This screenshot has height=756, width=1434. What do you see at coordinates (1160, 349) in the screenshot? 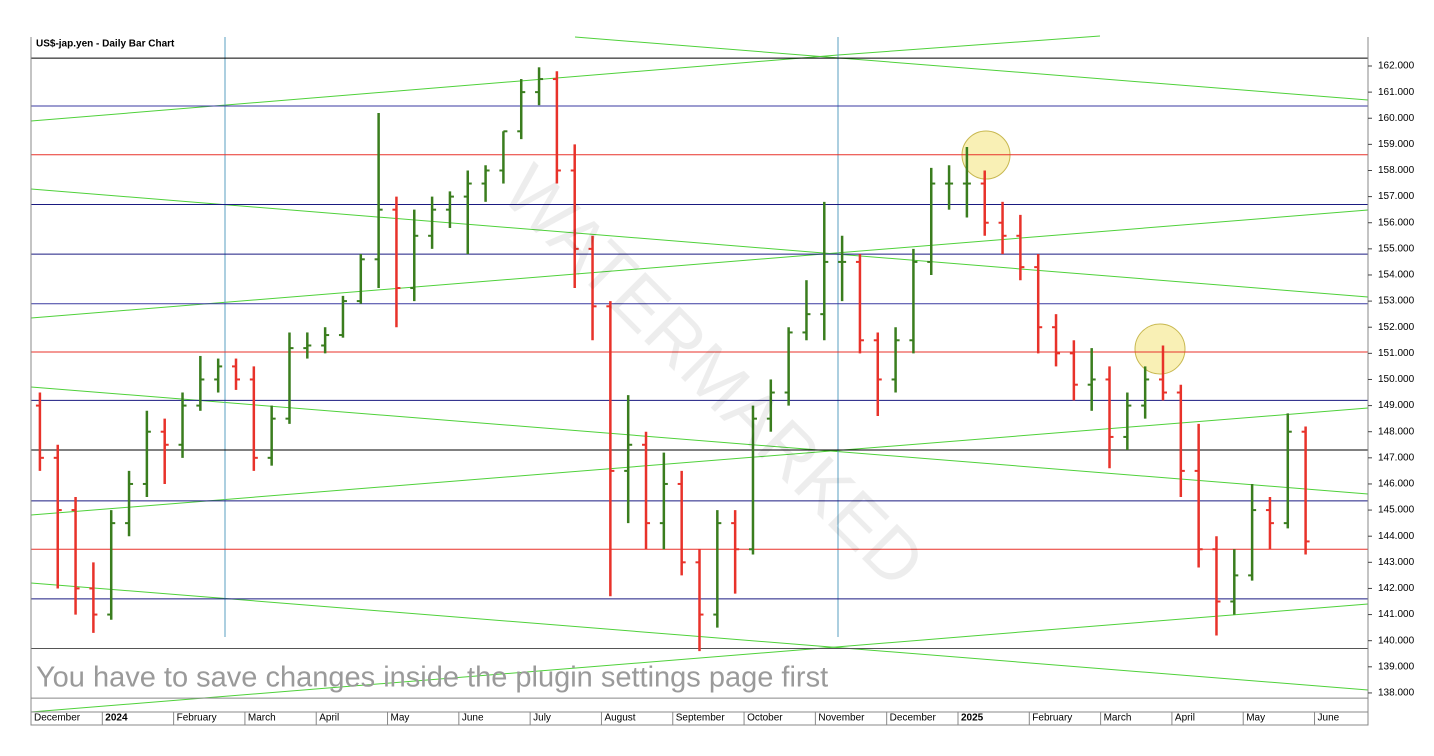
I see `highlight-circle` at bounding box center [1160, 349].